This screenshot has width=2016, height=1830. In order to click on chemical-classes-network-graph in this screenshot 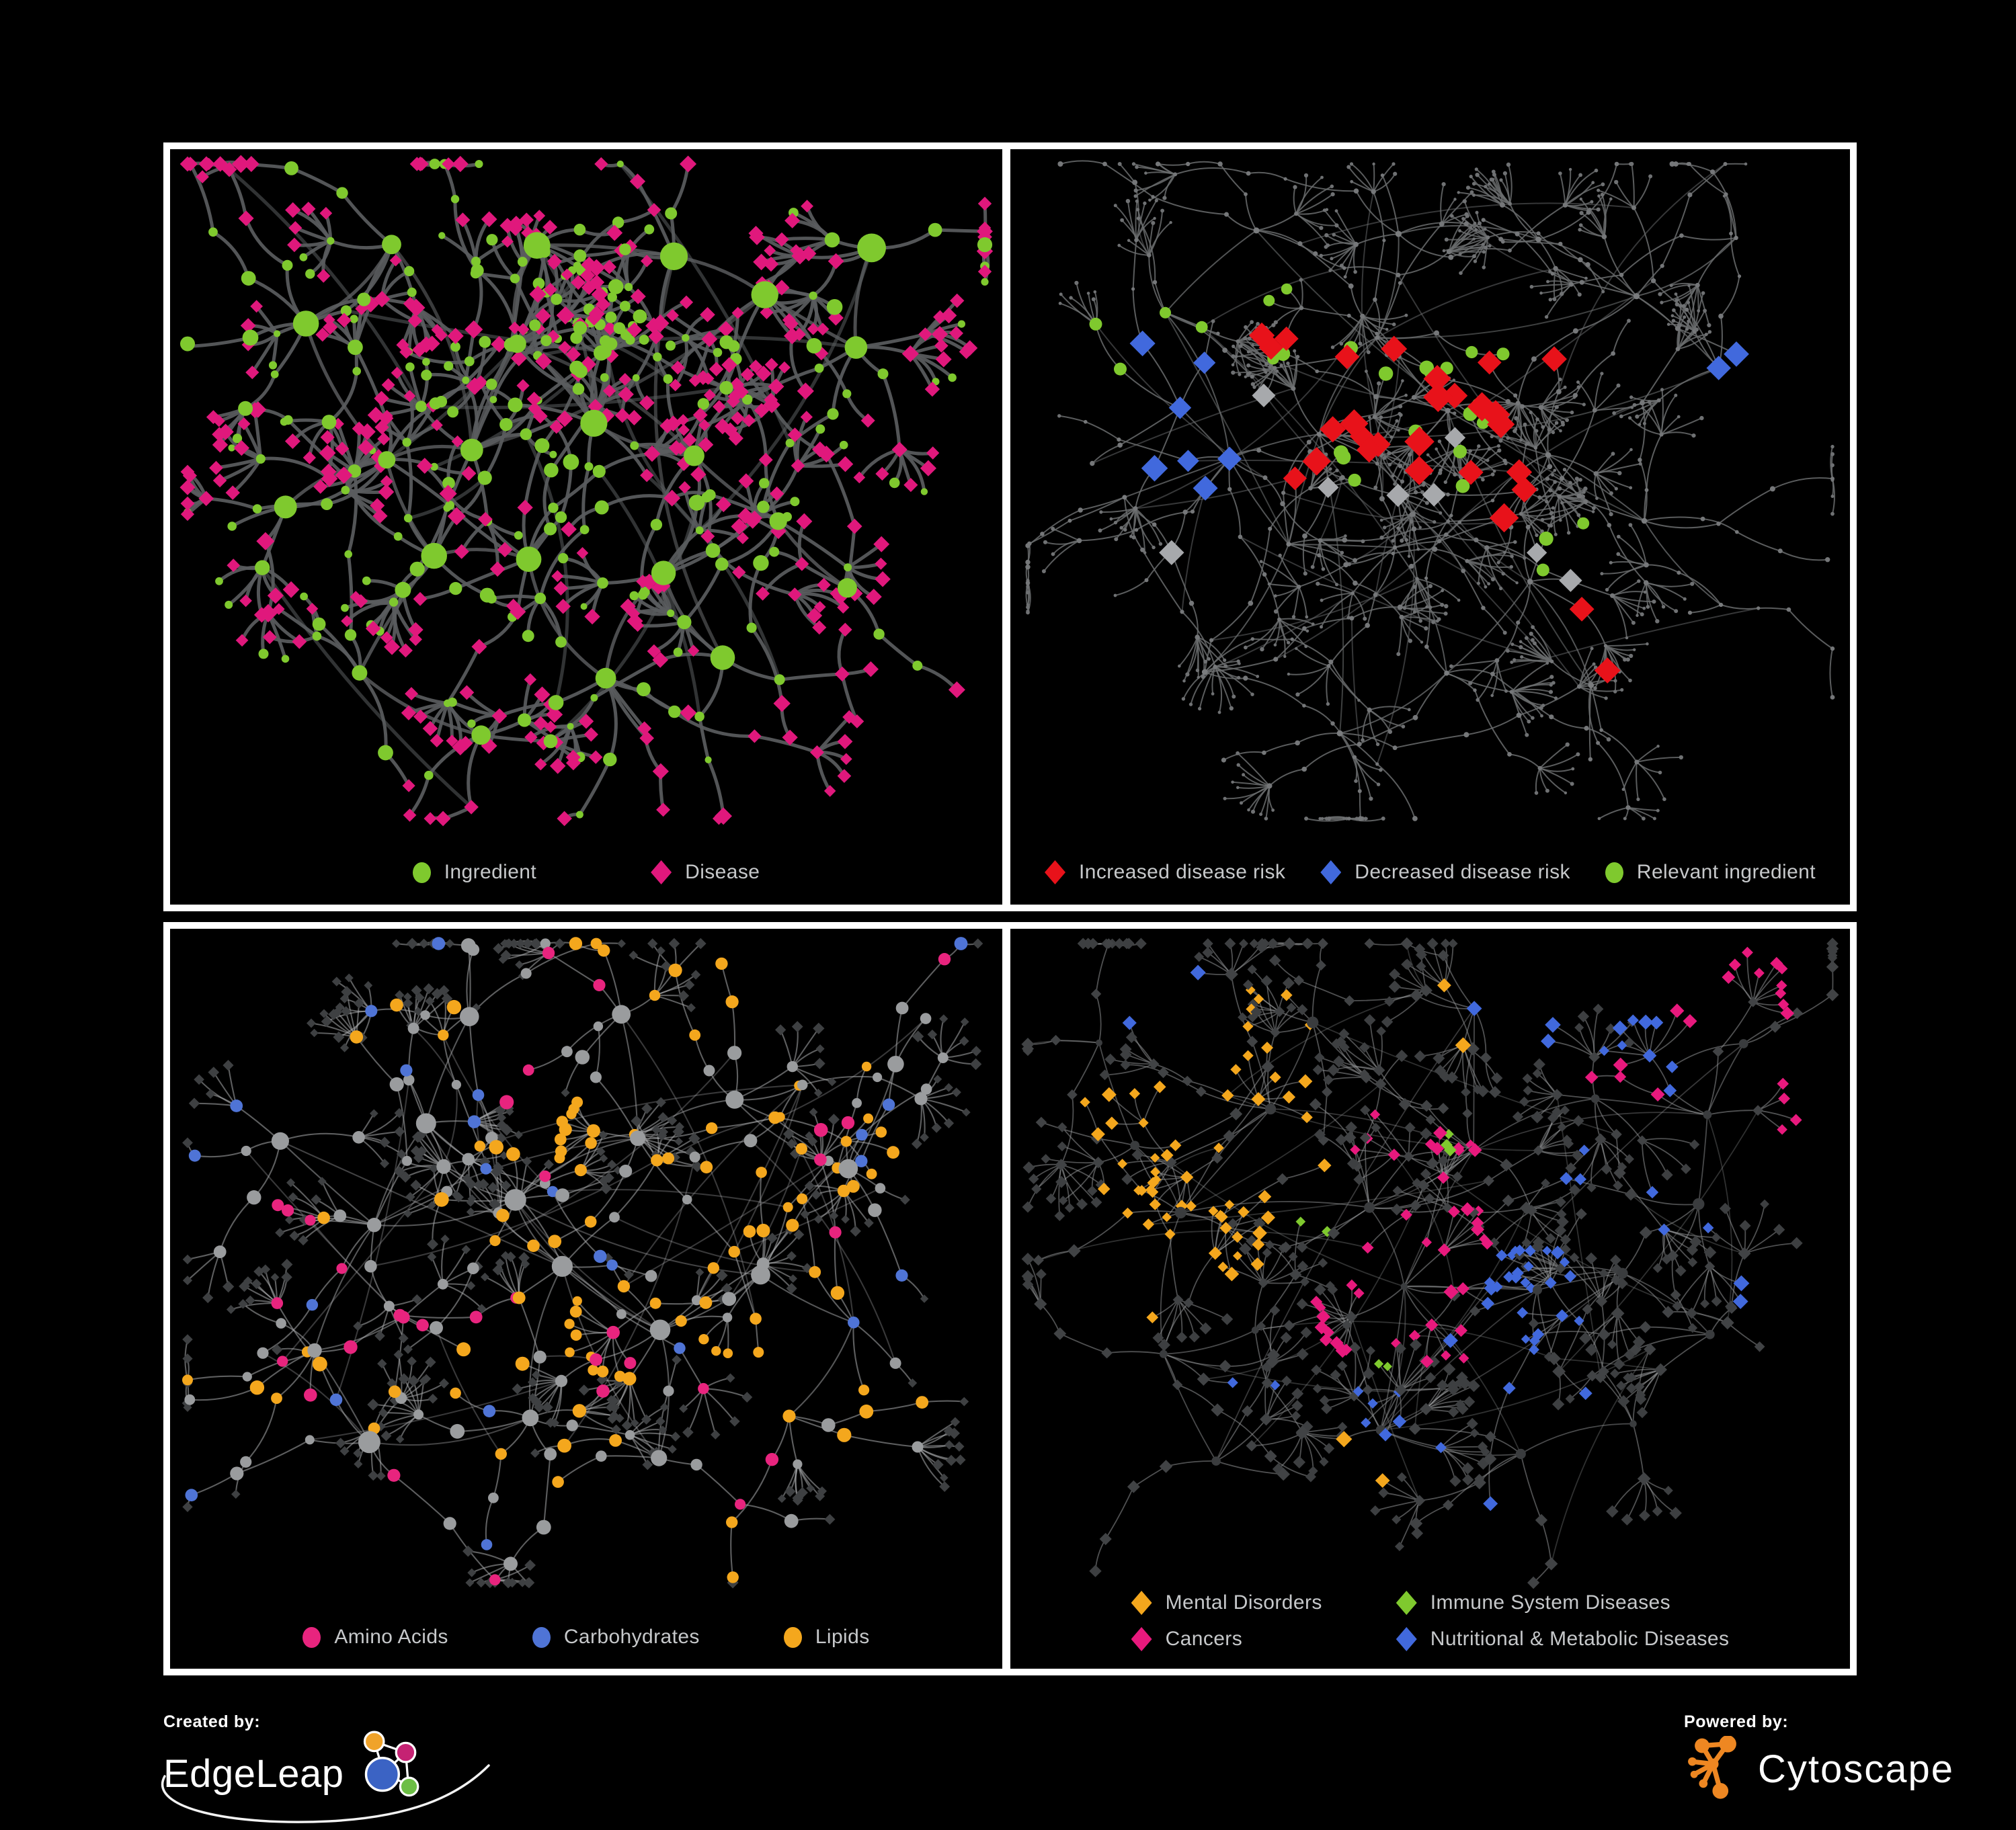, I will do `click(582, 1263)`.